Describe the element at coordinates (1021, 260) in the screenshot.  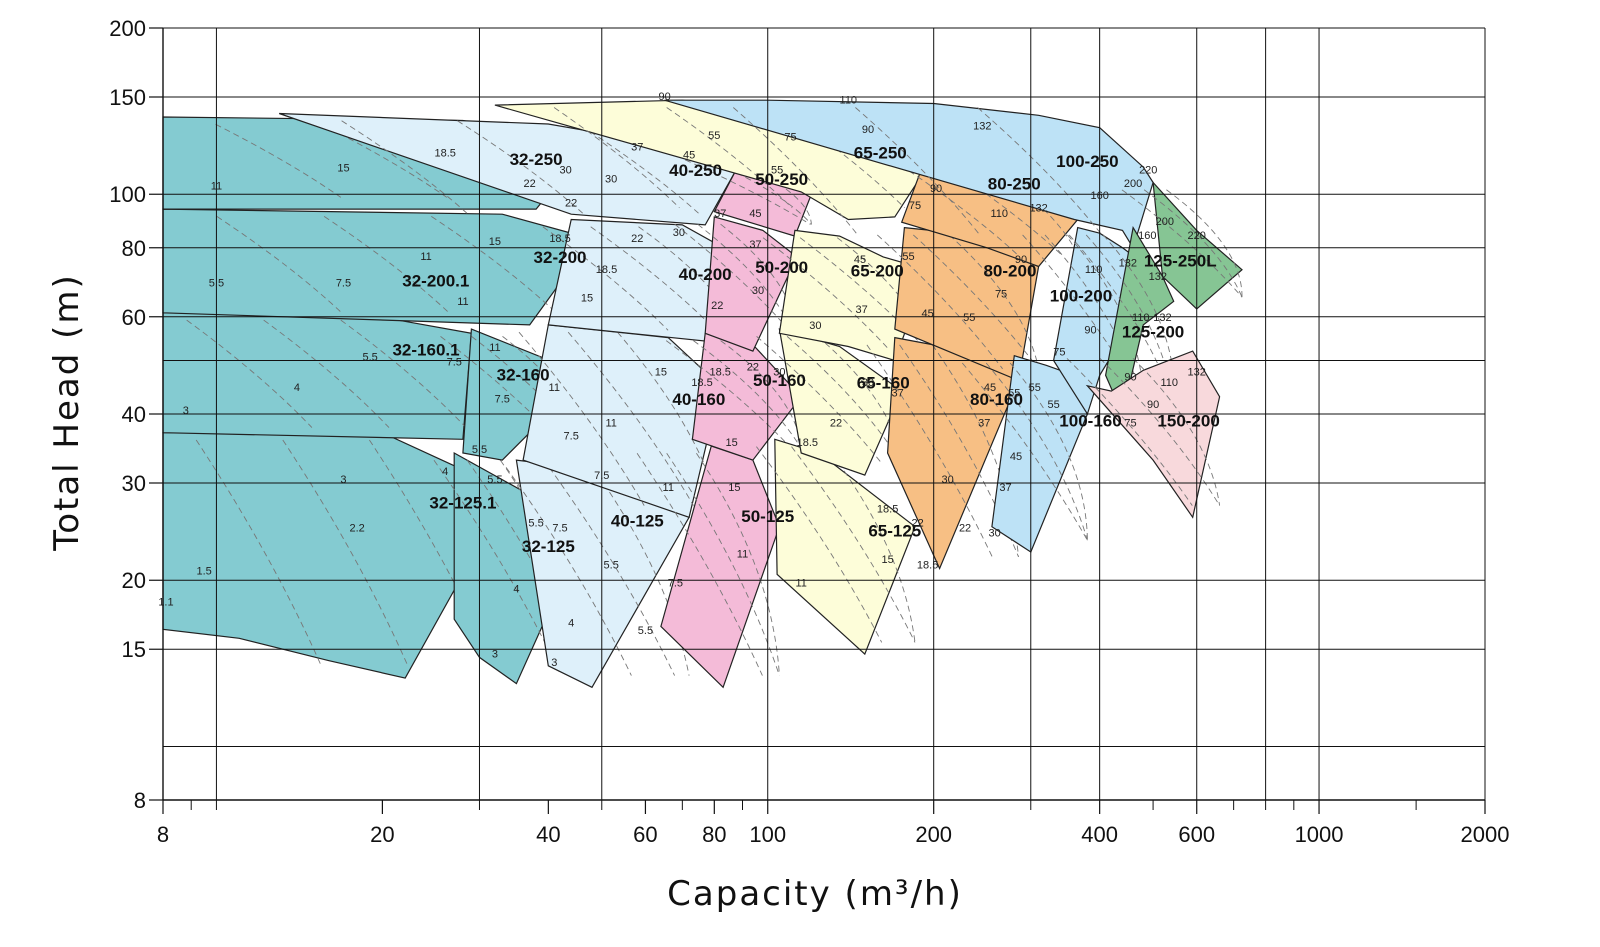
I see `kw-label: 90` at that location.